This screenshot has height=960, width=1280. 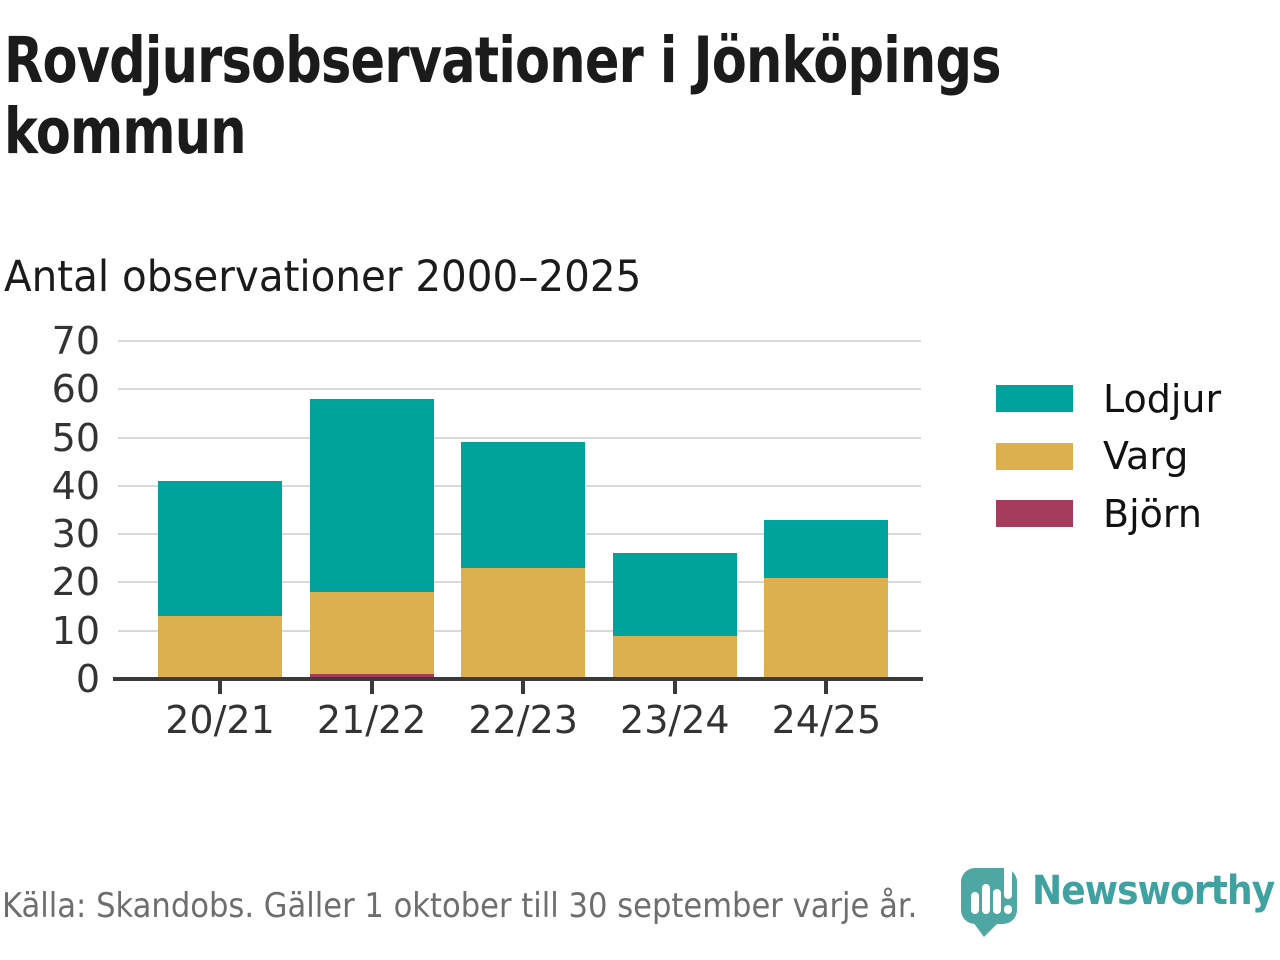 What do you see at coordinates (75, 437) in the screenshot?
I see `y-tick-label-50: 50` at bounding box center [75, 437].